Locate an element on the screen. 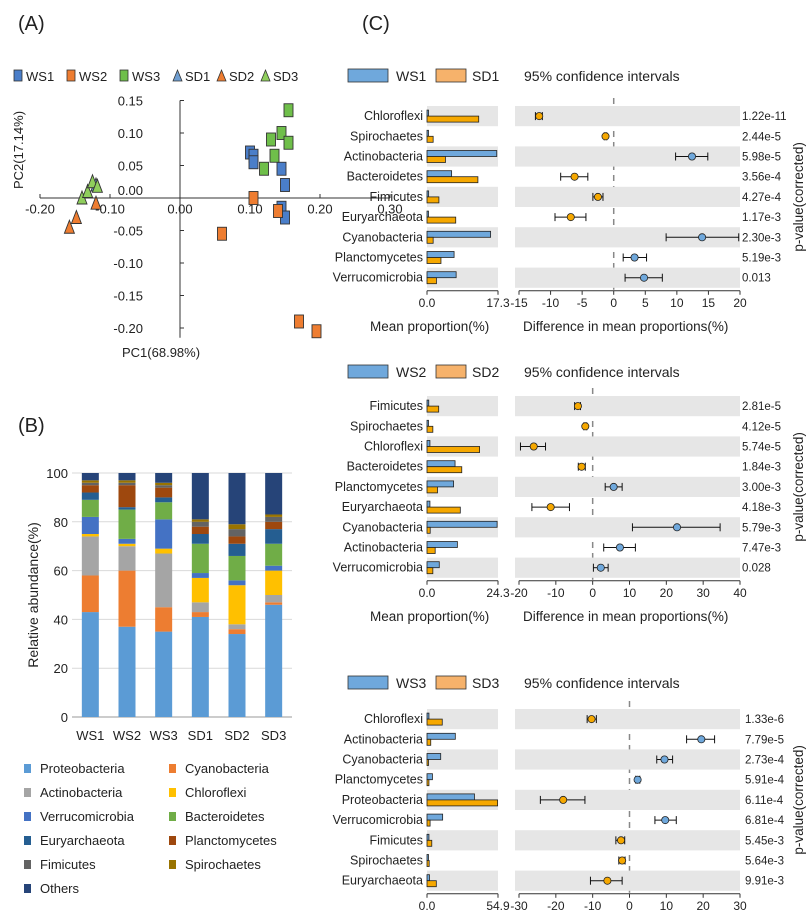 Image resolution: width=808 pixels, height=921 pixels. category-label: Fimicutes is located at coordinates (396, 406).